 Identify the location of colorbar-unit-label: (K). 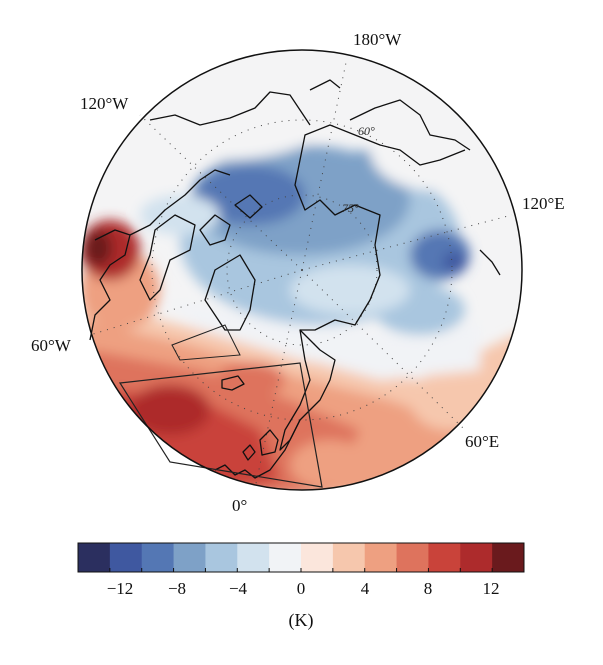
(301, 620).